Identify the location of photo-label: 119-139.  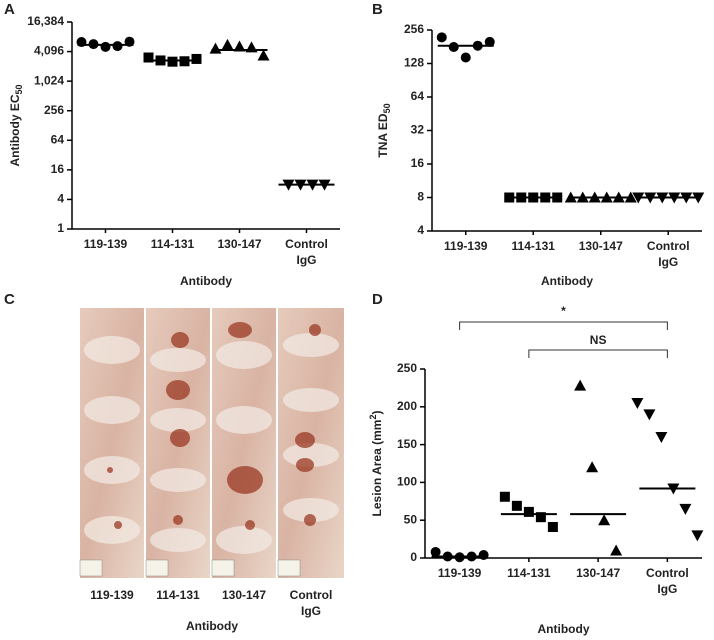
(112, 595).